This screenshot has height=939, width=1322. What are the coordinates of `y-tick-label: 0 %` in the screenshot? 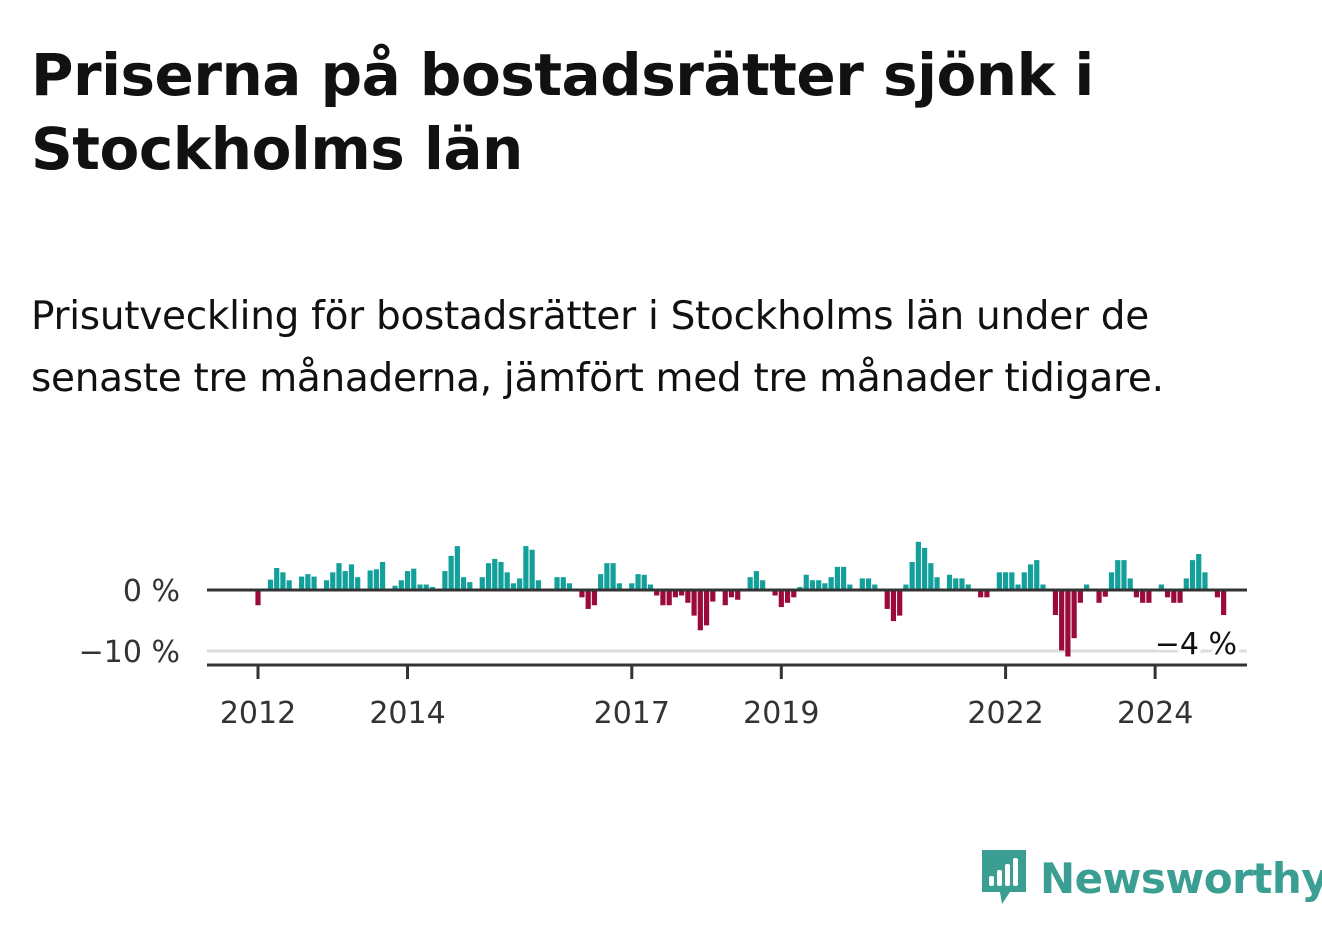 It's located at (151, 591).